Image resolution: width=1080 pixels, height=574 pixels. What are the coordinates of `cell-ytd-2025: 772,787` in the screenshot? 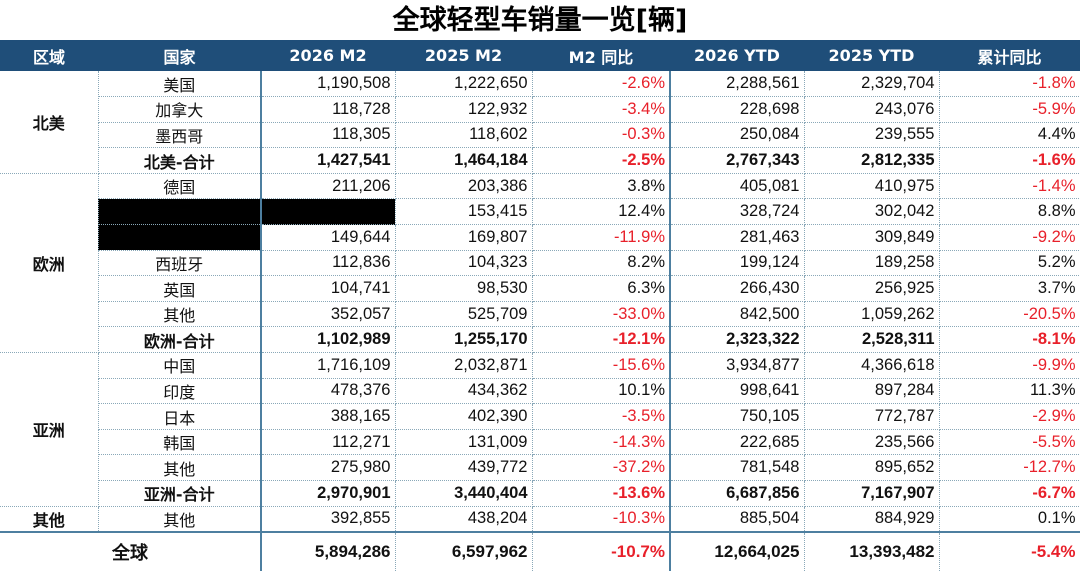 It's located at (872, 416).